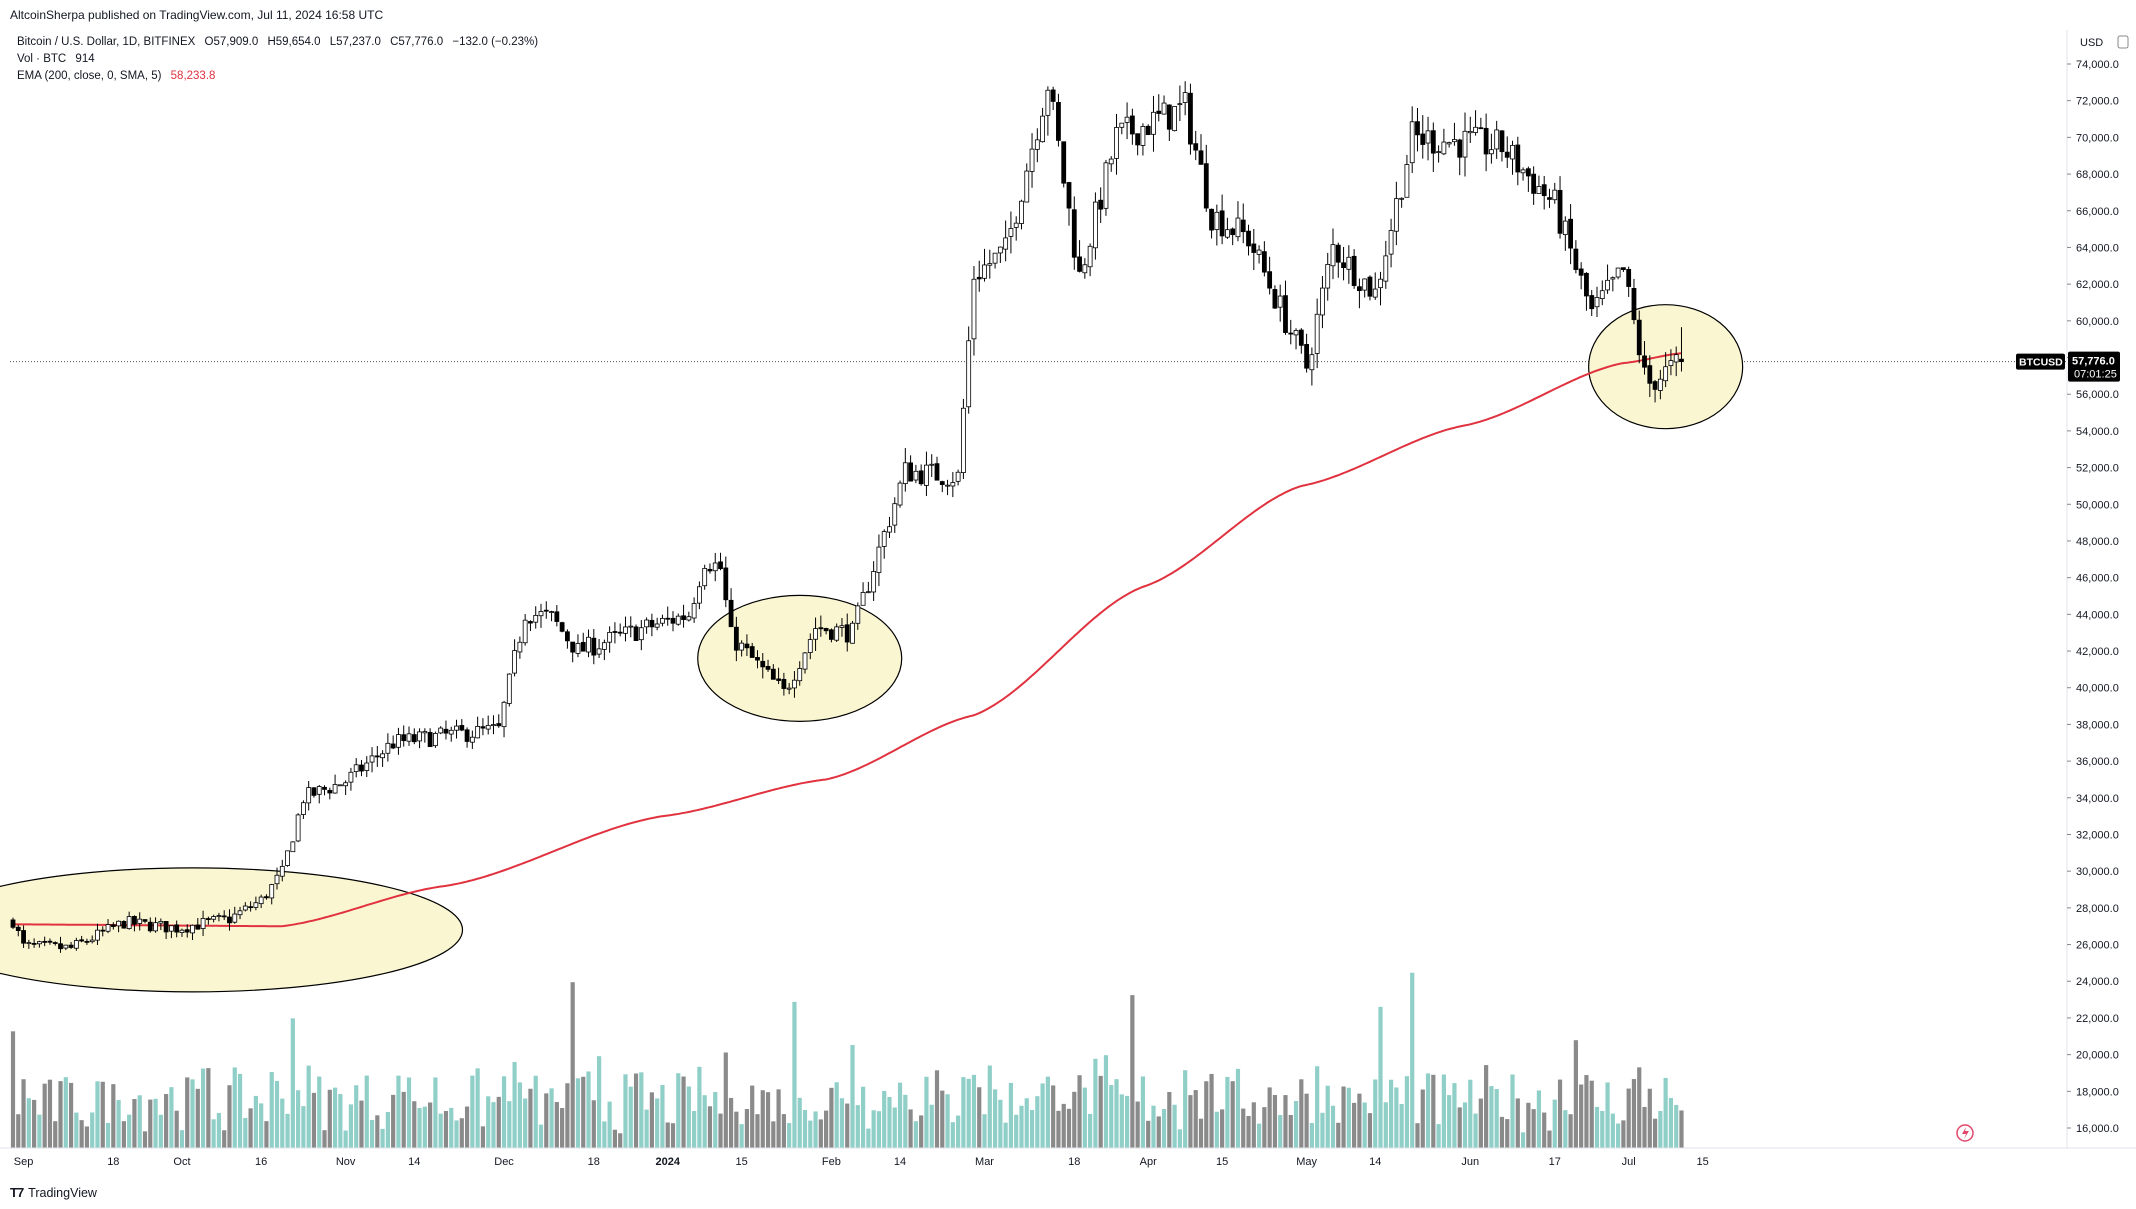 The width and height of the screenshot is (2136, 1209). Describe the element at coordinates (106, 42) in the screenshot. I see `symbol-title: Bitcoin / U.S. Dollar, 1D, BITFINEX` at that location.